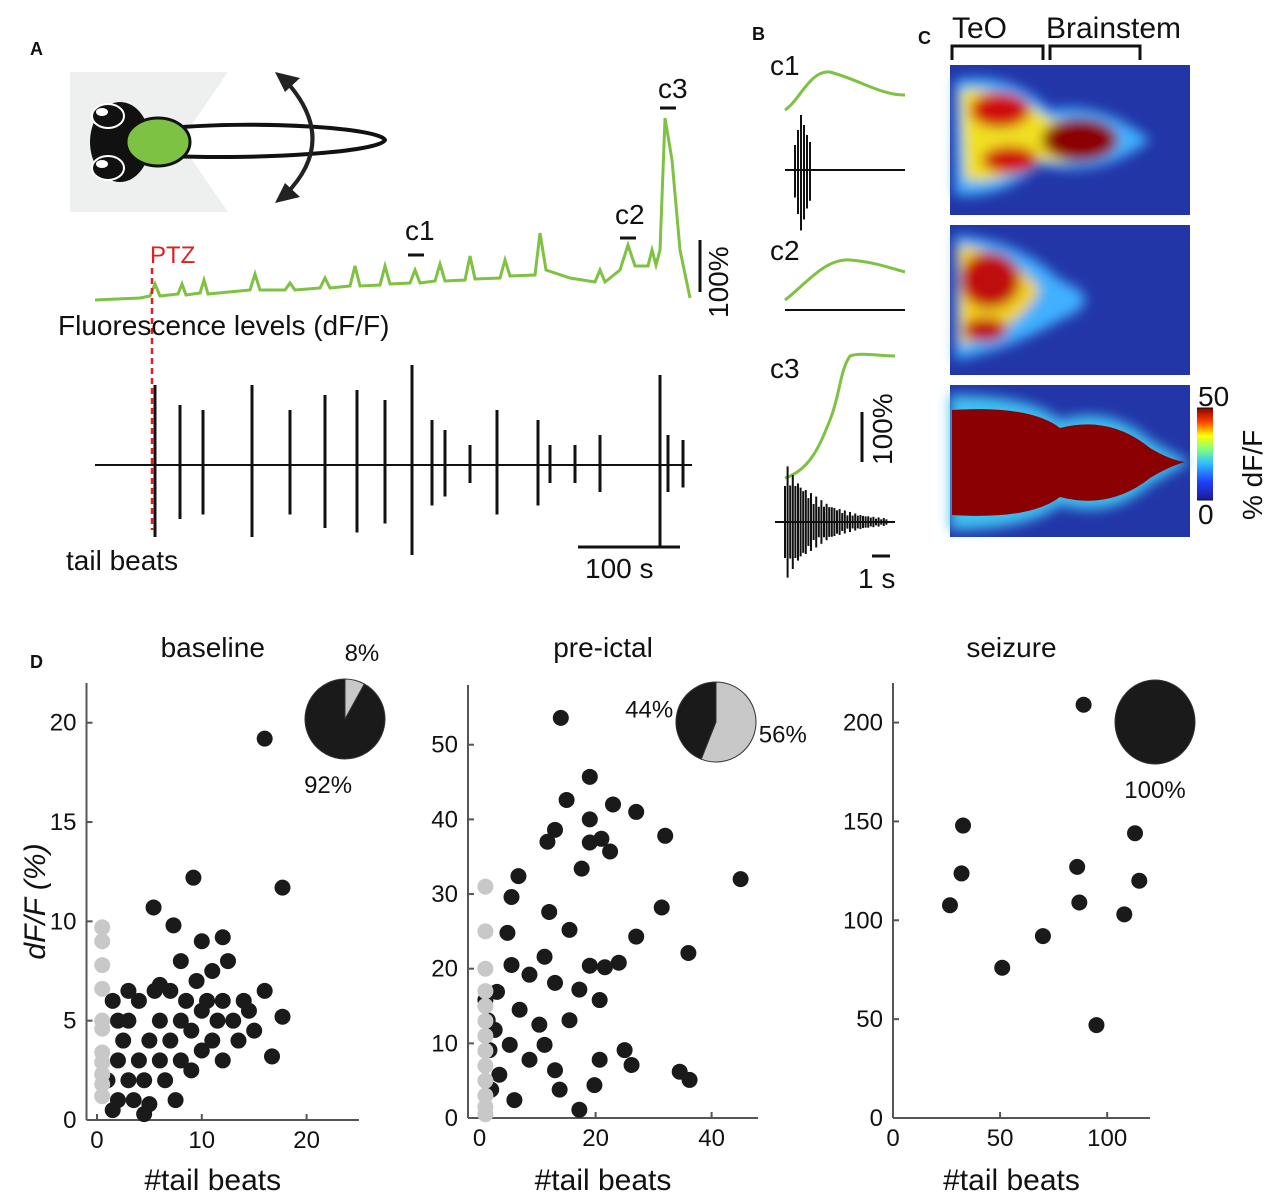 The width and height of the screenshot is (1266, 1202). What do you see at coordinates (785, 250) in the screenshot?
I see `event-label: c2` at bounding box center [785, 250].